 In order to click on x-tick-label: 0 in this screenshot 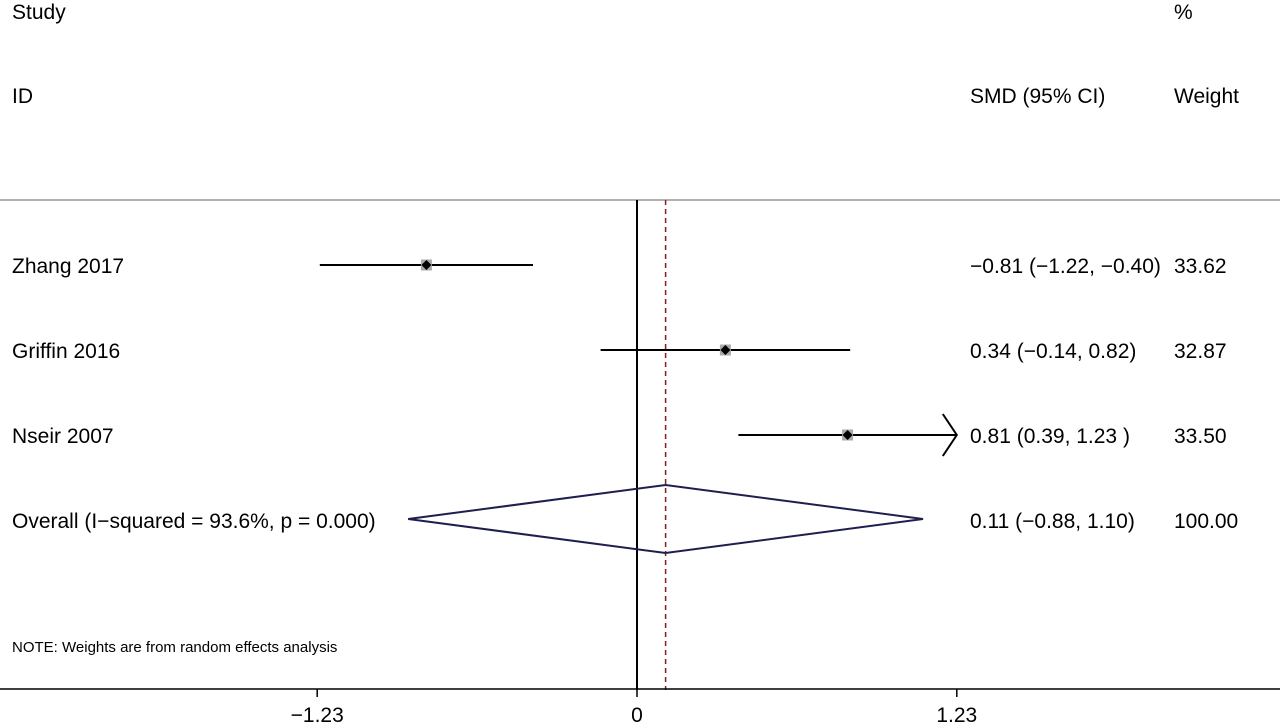, I will do `click(637, 714)`.